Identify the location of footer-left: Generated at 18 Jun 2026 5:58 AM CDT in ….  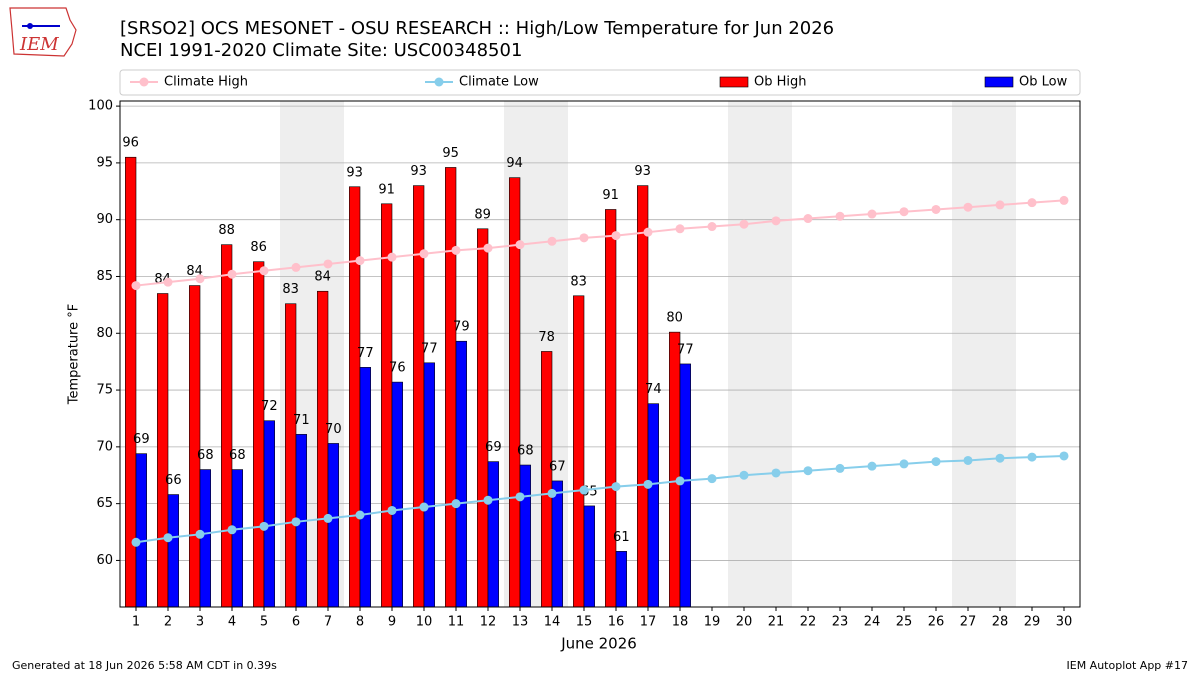
(144, 665).